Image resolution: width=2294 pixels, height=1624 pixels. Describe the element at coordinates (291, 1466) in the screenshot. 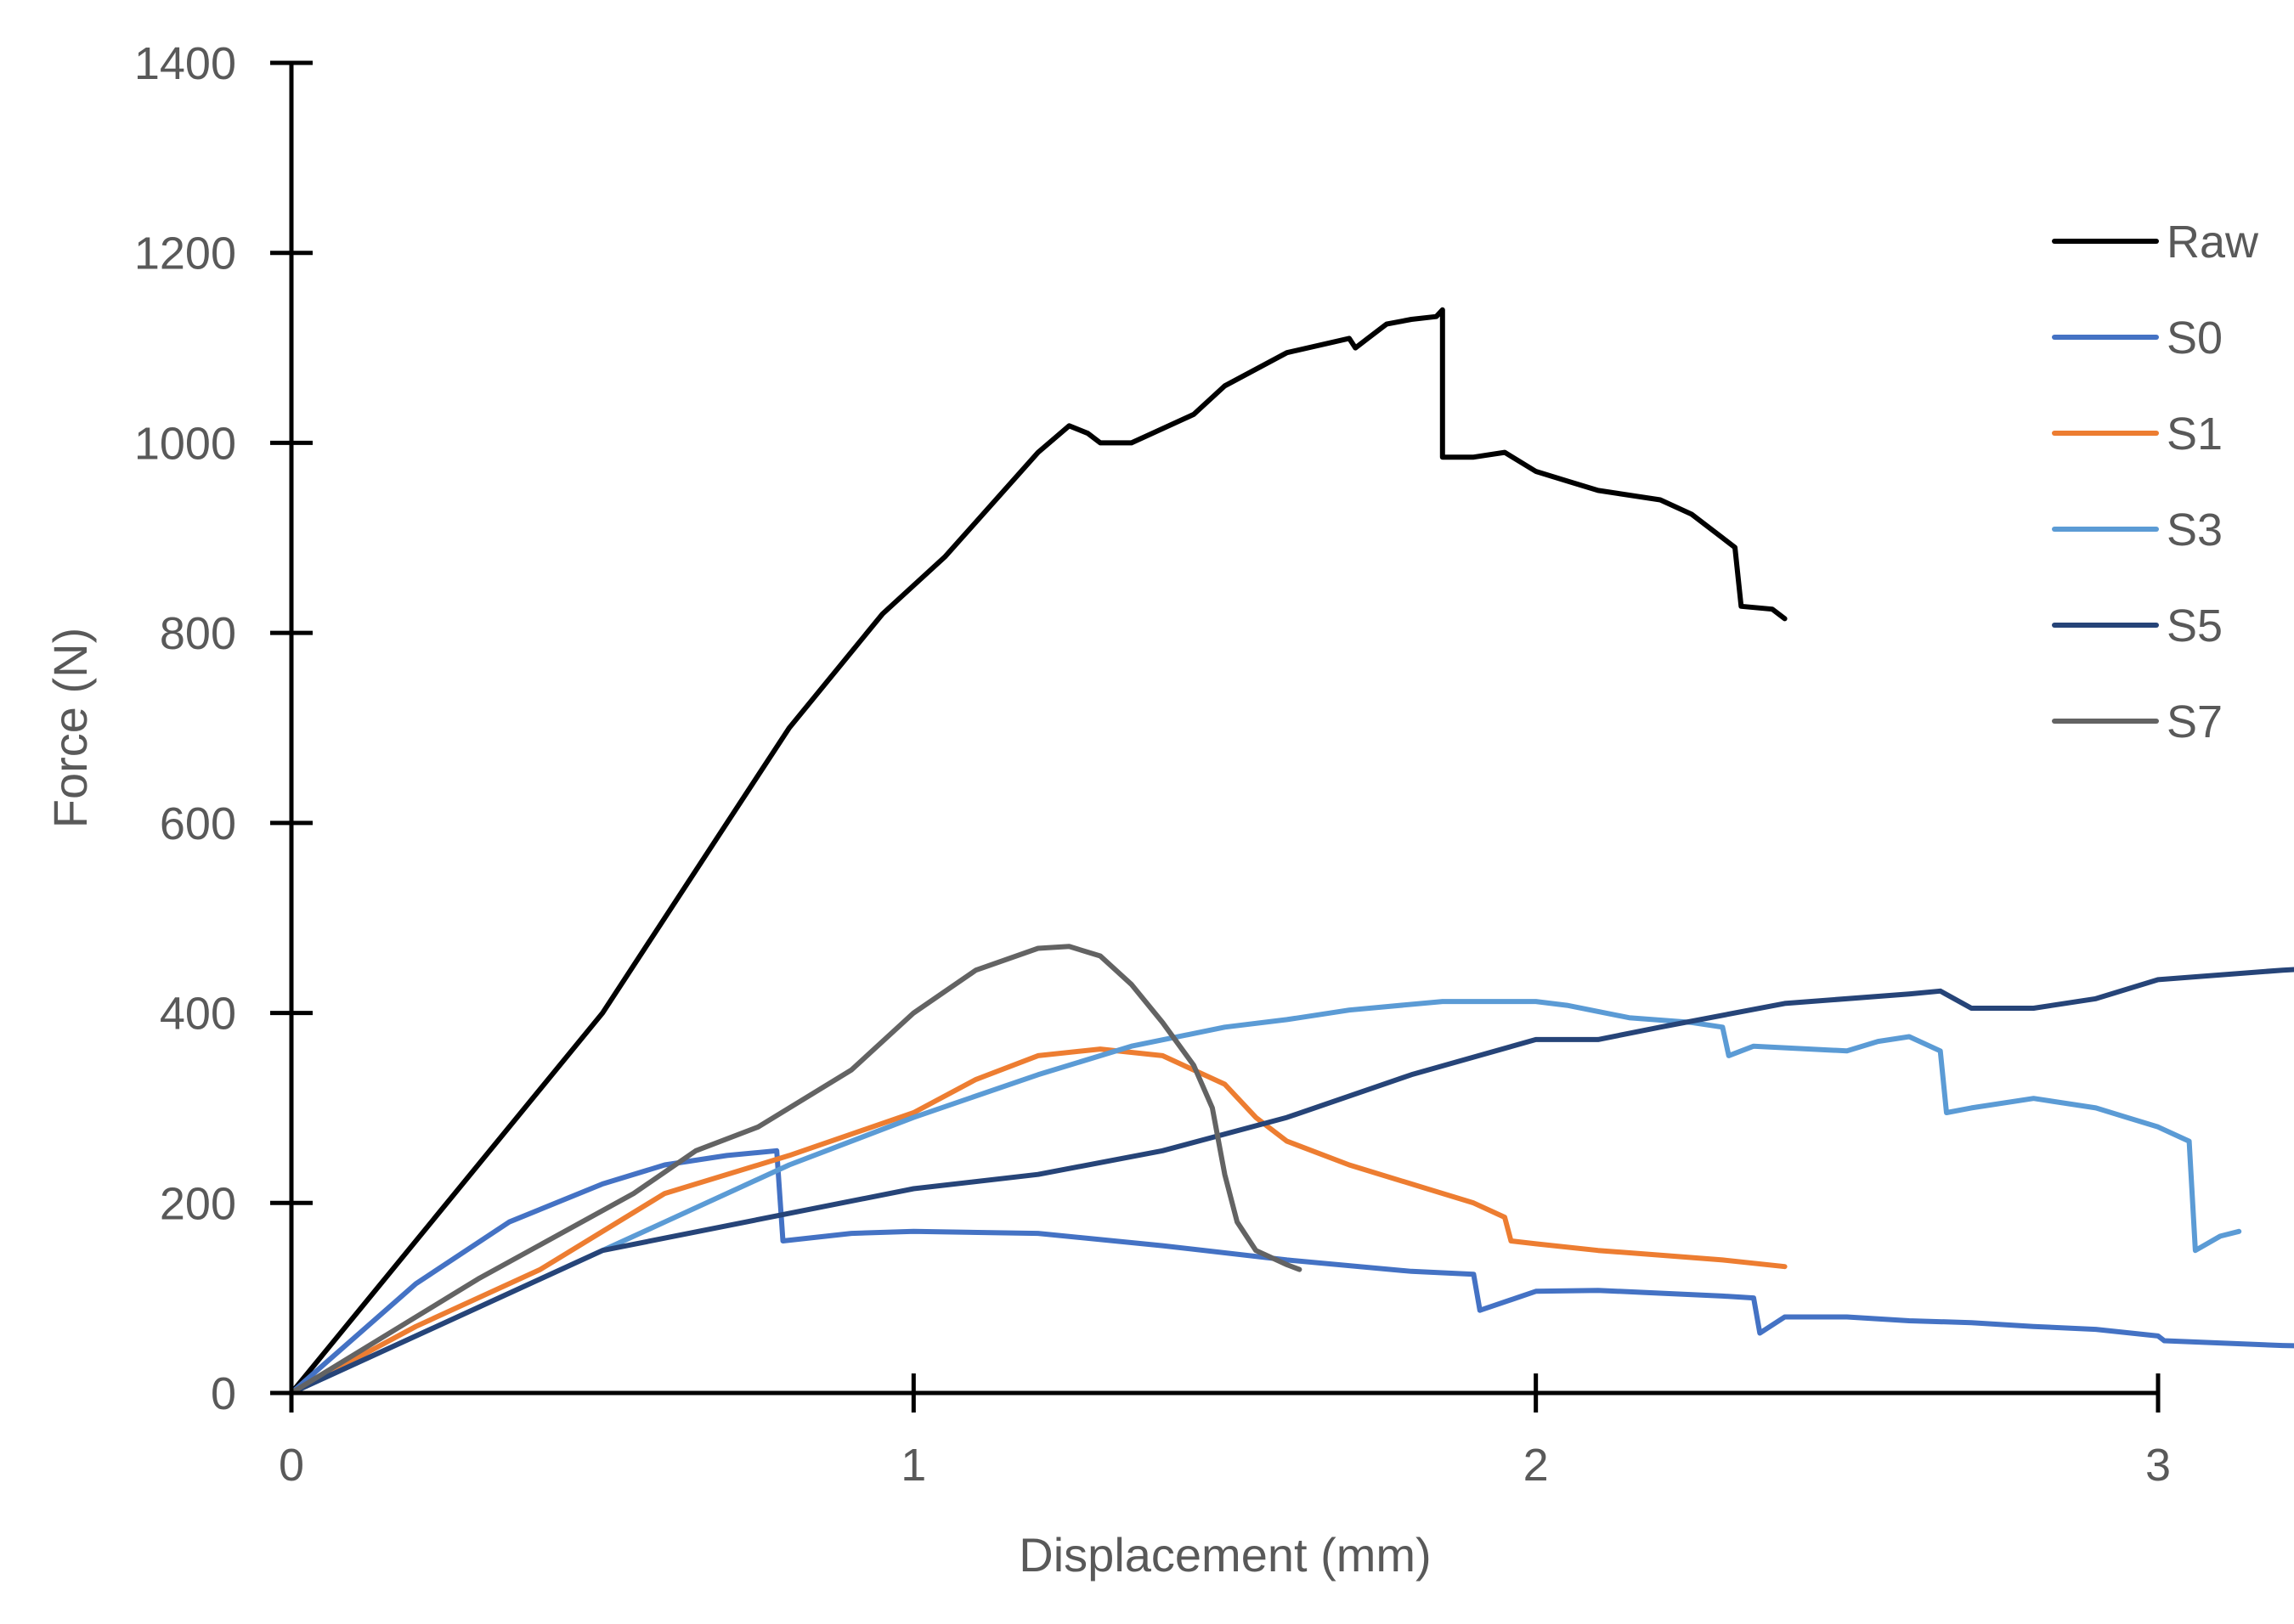

I see `x-tick-label: 0` at that location.